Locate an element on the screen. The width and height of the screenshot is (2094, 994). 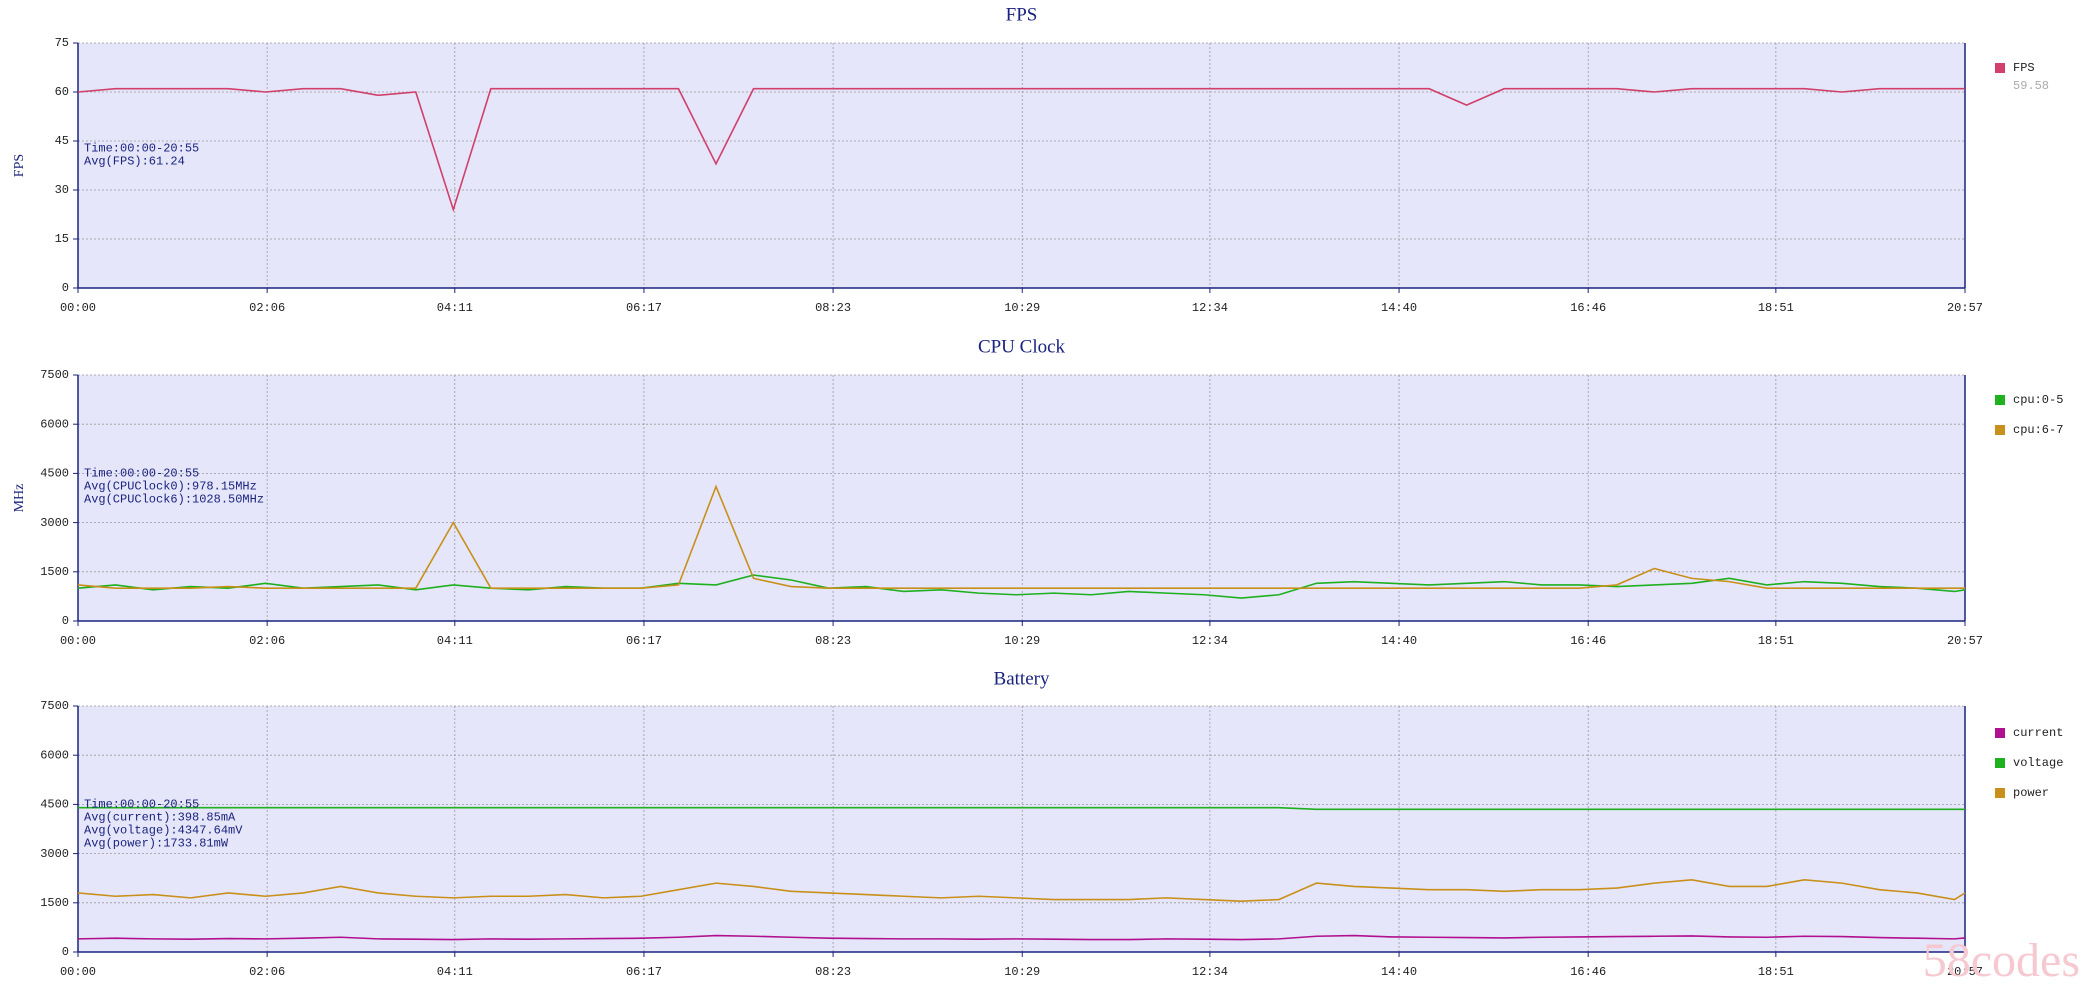
y-tick-label: 45 is located at coordinates (62, 141).